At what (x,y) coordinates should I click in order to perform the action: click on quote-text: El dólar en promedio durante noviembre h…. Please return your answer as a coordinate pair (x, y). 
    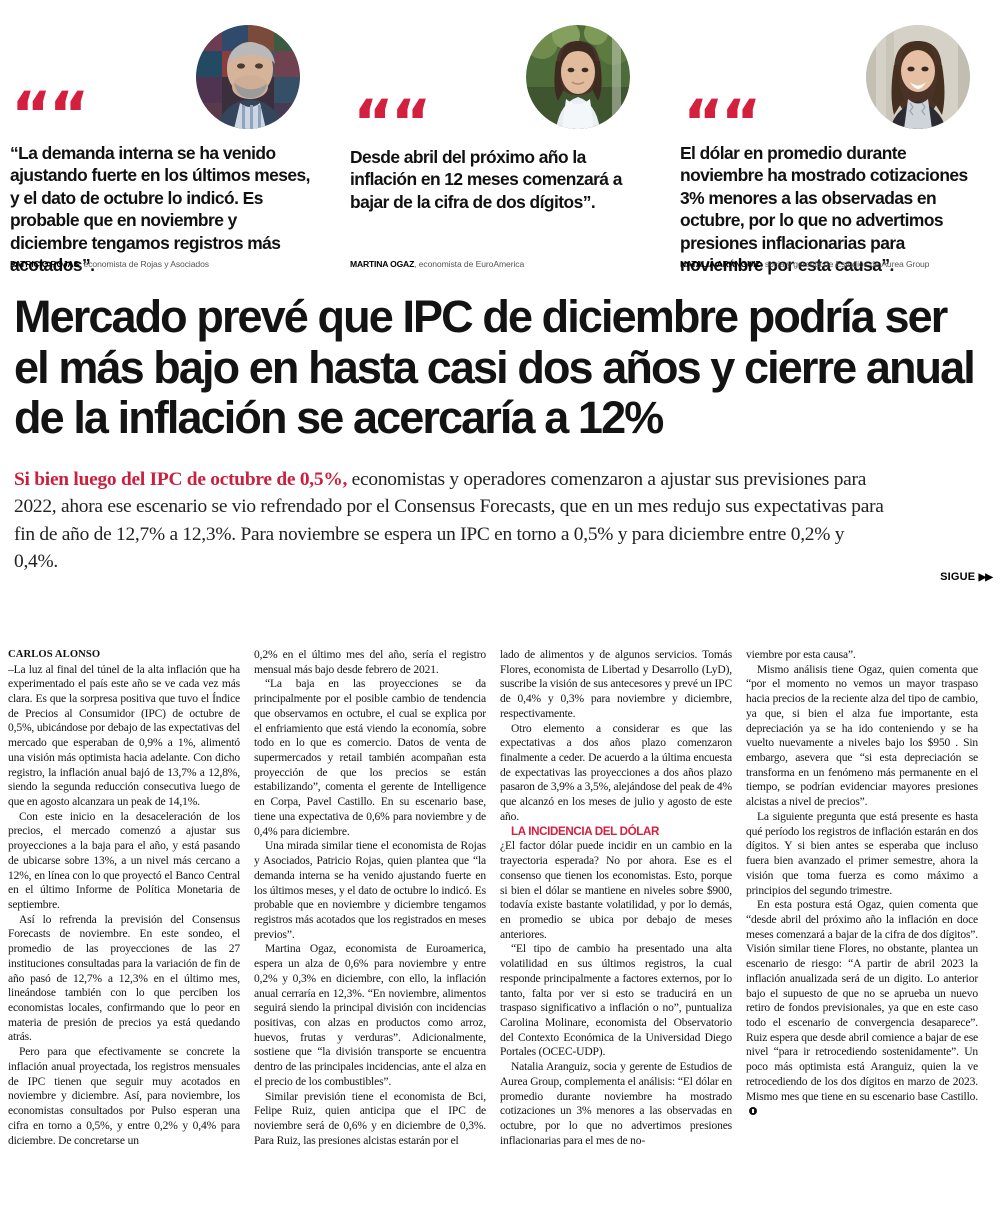
    Looking at the image, I should click on (824, 209).